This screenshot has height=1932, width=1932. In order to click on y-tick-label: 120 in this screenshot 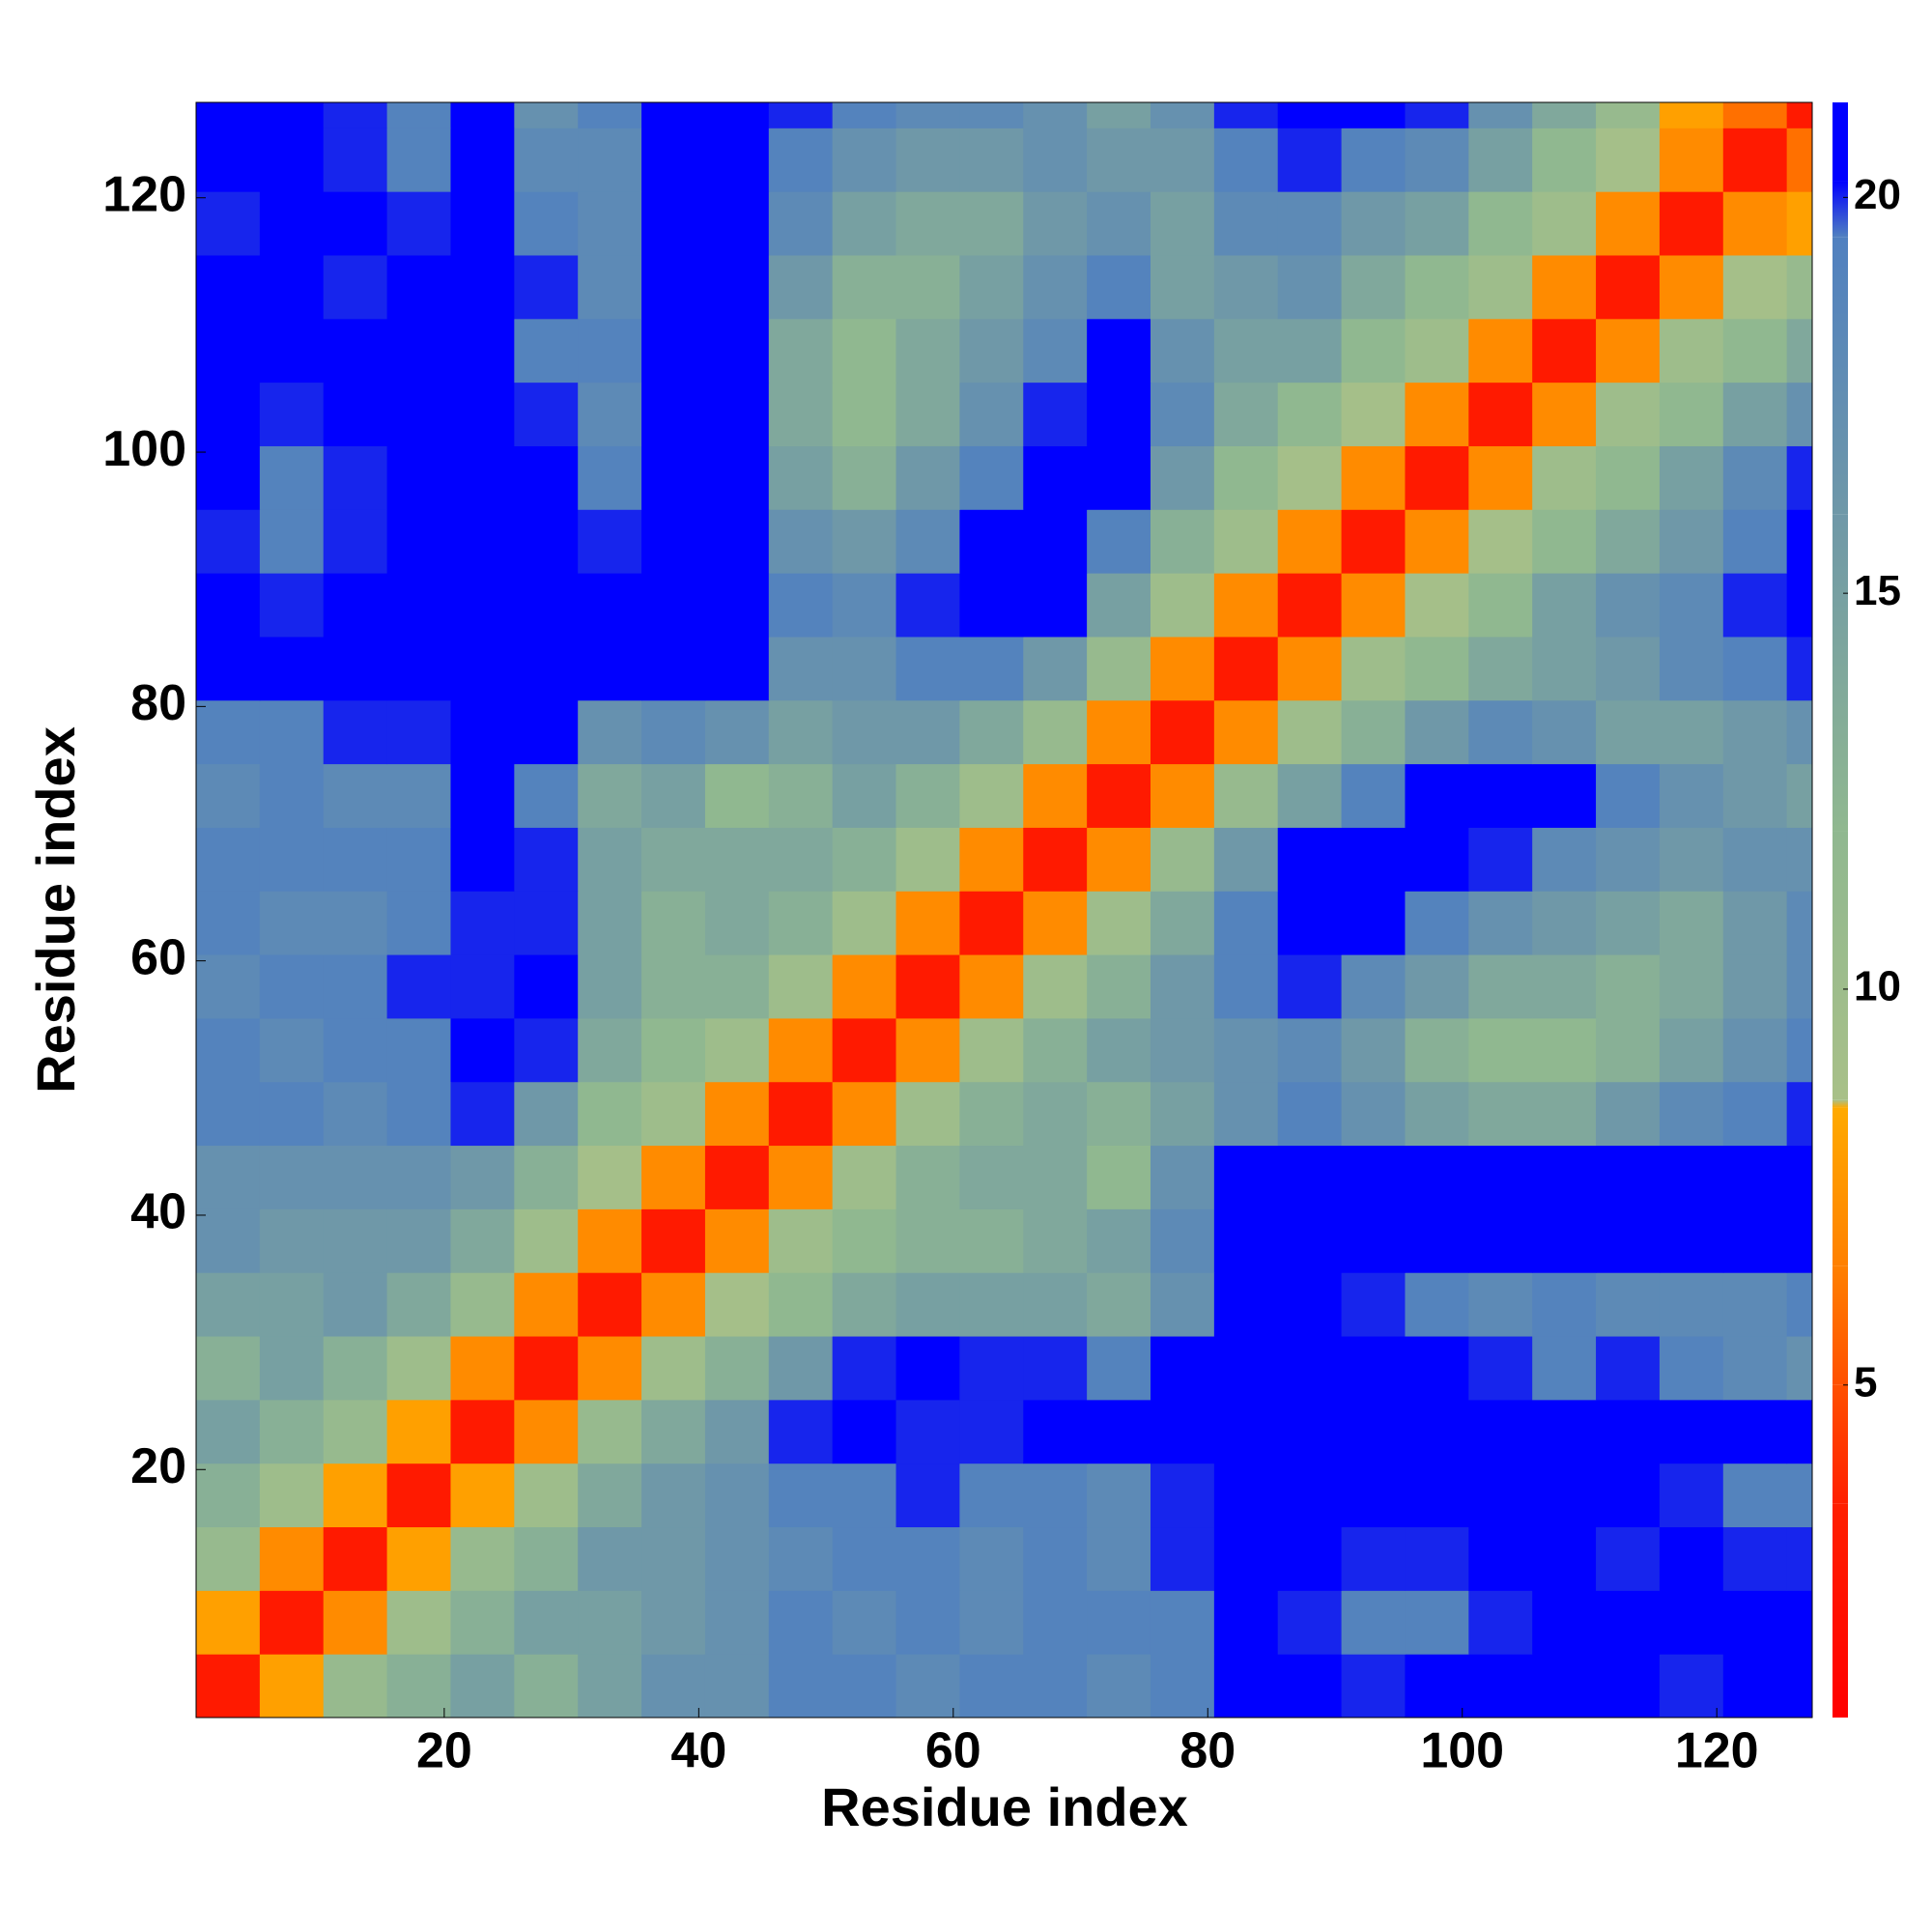, I will do `click(144, 194)`.